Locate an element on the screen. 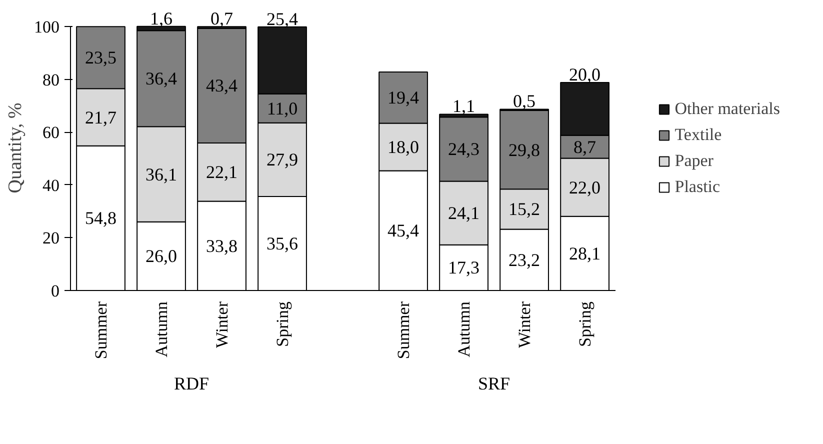 This screenshot has height=444, width=823. data-label: 43,4 is located at coordinates (222, 86).